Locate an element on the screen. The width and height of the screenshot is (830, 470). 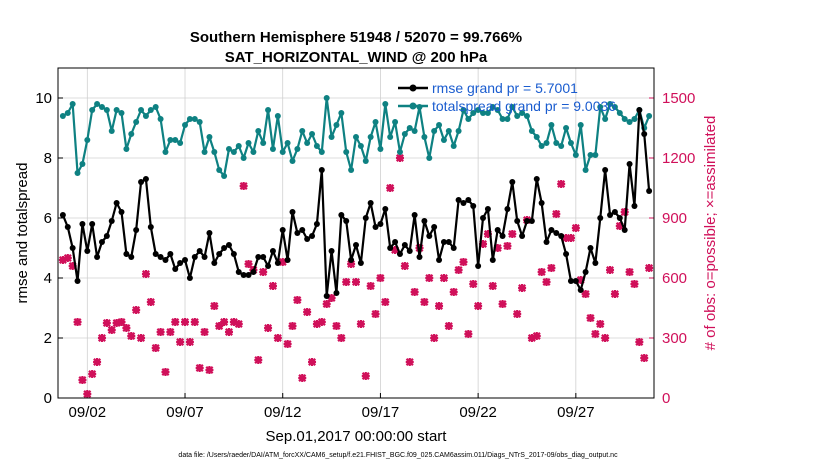
legend-rmse-label: rmse grand pr = 5.7001 is located at coordinates (505, 88).